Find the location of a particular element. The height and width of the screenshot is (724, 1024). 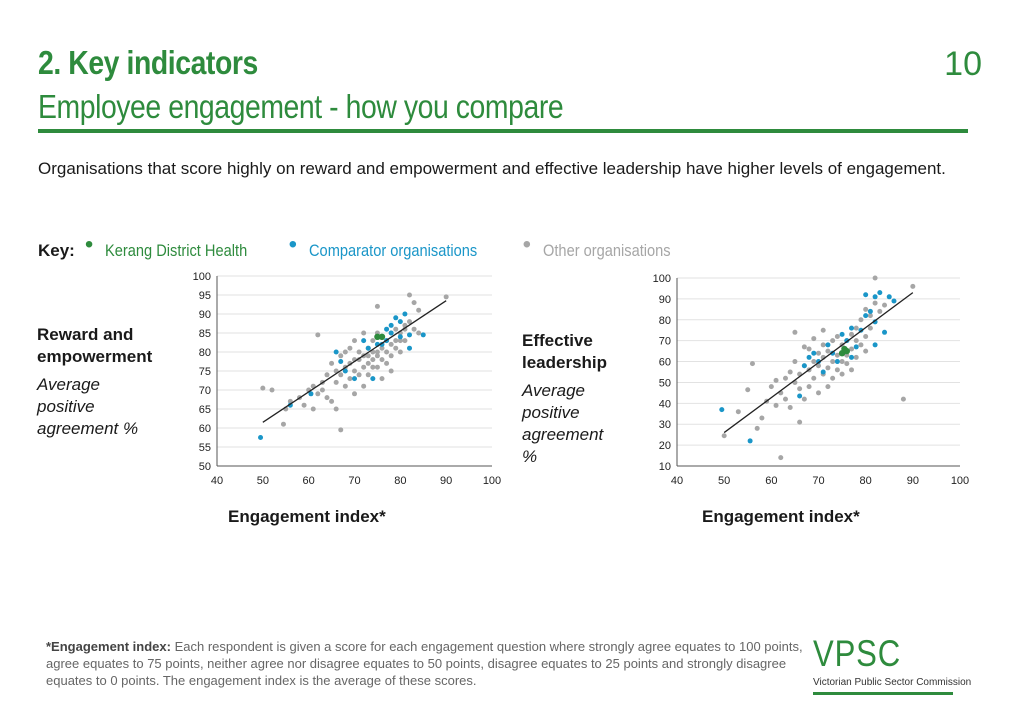

x-tick-label: 80 is located at coordinates (400, 481).